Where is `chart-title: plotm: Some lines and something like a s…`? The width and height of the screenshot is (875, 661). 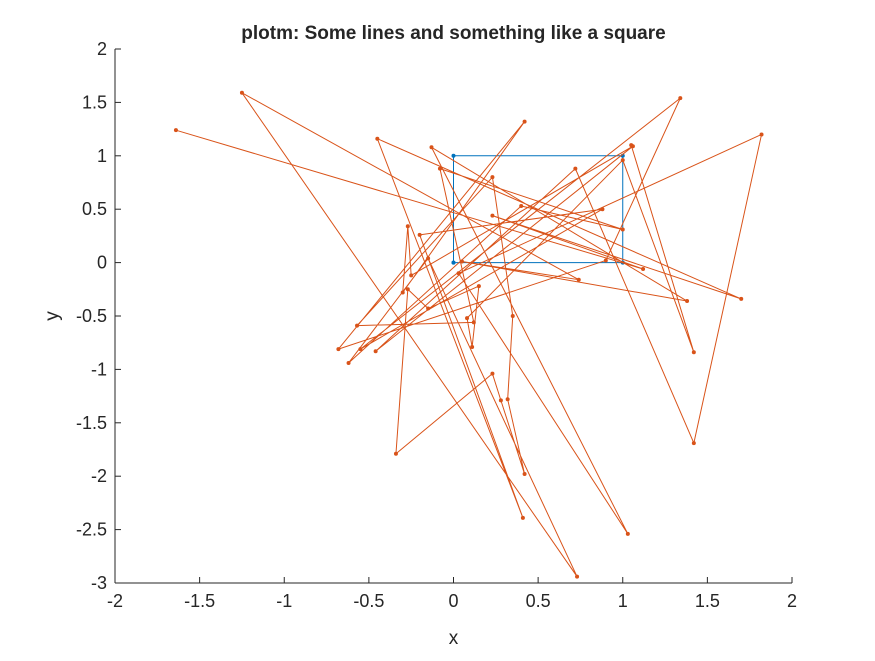 chart-title: plotm: Some lines and something like a s… is located at coordinates (453, 33).